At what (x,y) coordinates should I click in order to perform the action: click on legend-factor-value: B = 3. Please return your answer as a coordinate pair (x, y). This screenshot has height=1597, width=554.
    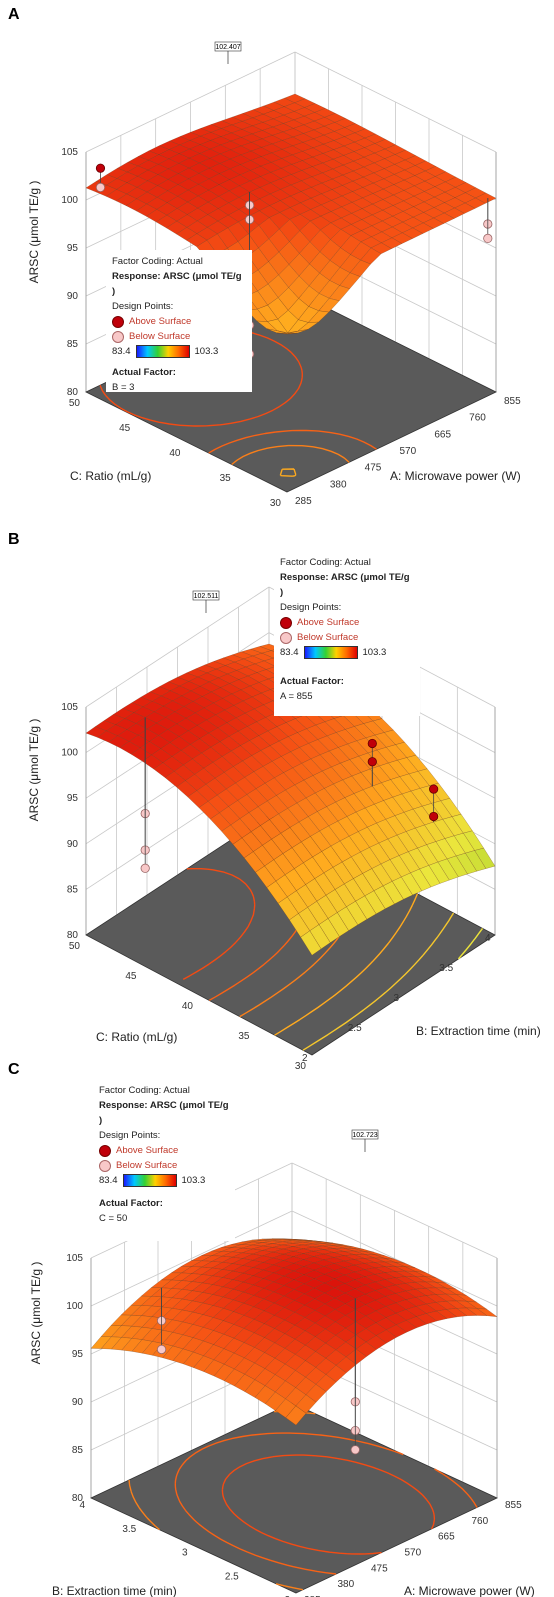
    Looking at the image, I should click on (179, 387).